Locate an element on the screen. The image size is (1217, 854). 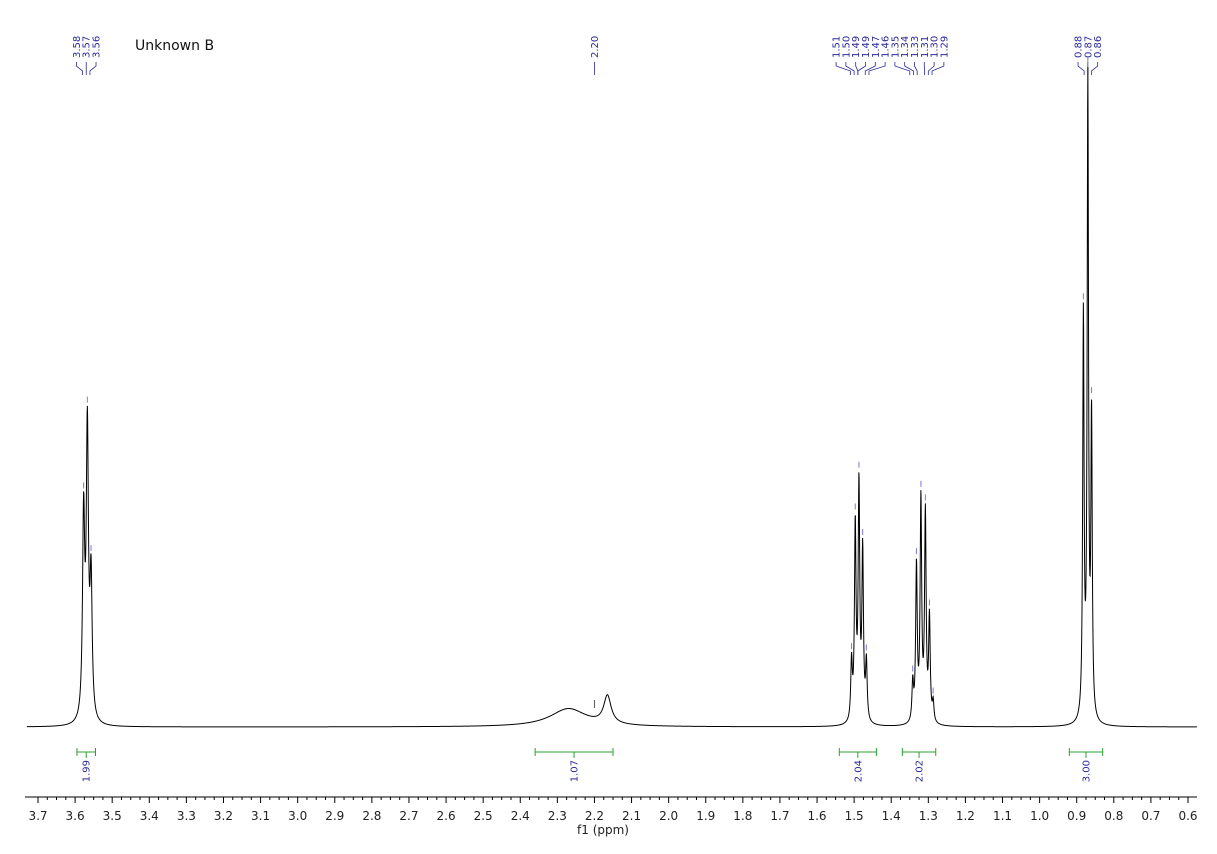
integral-value: 2.04 is located at coordinates (858, 771).